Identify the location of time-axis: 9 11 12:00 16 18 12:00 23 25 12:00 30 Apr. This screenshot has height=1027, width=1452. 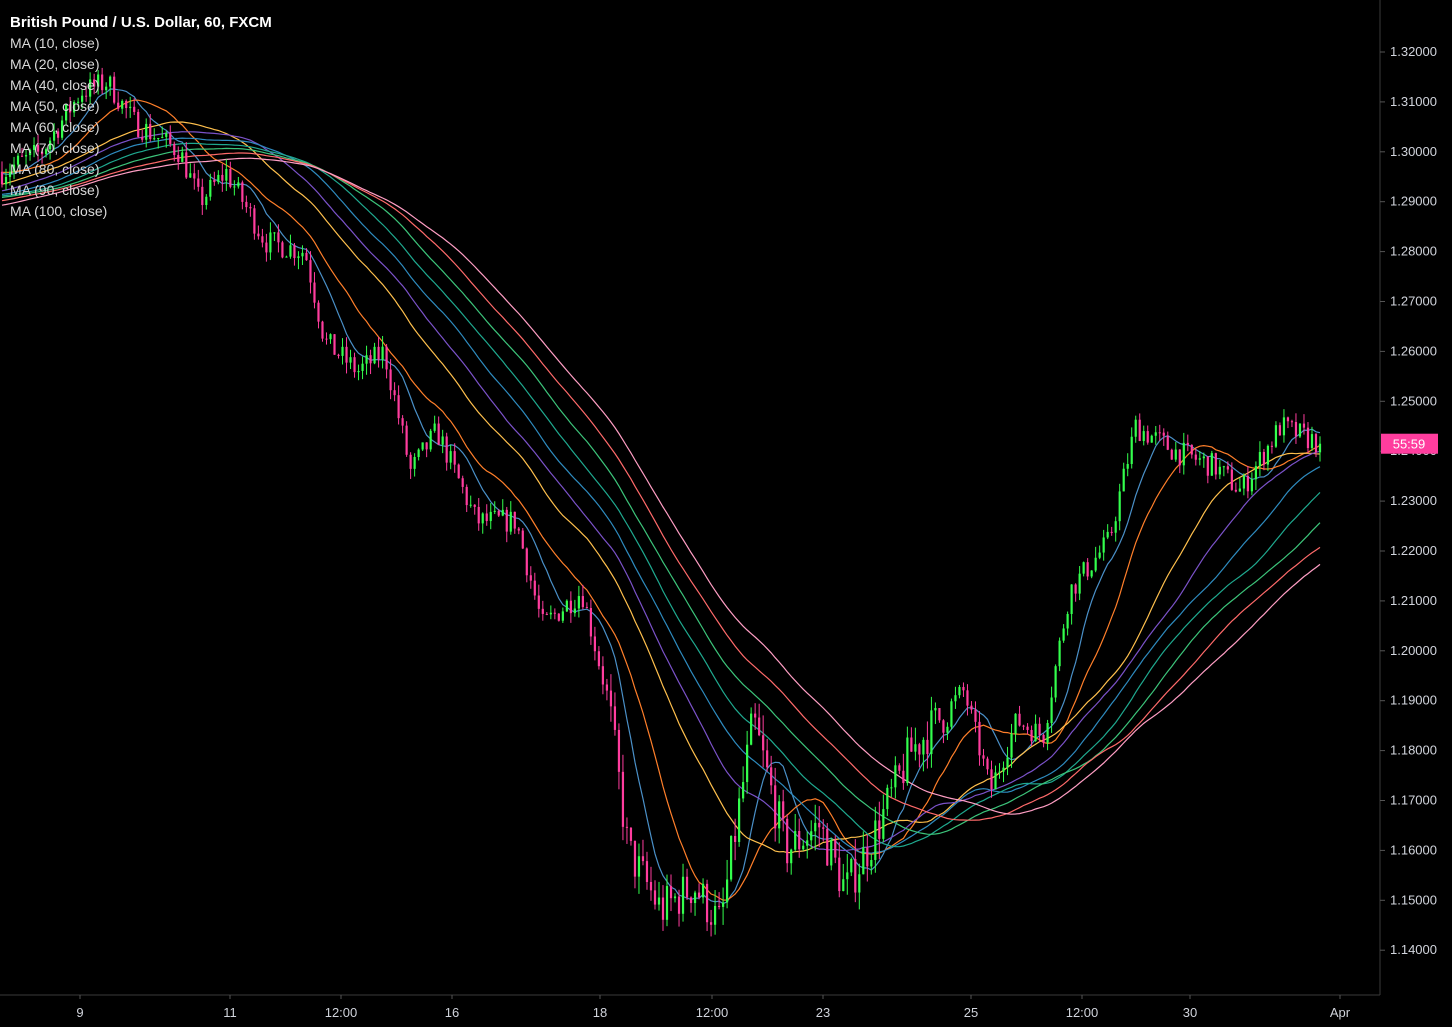
(713, 1007).